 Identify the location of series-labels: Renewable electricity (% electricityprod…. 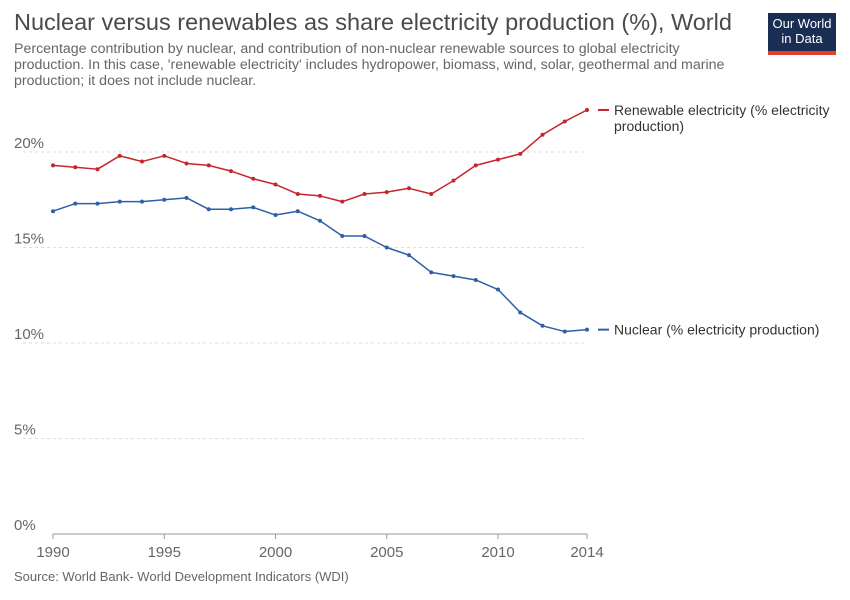
(714, 220).